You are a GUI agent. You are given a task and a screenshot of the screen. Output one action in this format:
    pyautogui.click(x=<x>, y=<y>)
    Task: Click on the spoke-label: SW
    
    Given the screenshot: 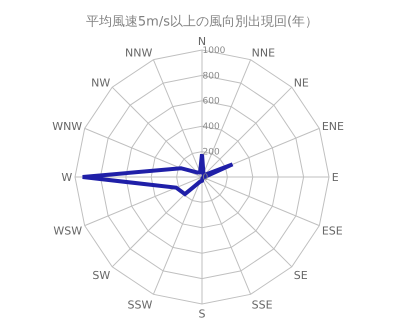 What is the action you would take?
    pyautogui.click(x=101, y=275)
    